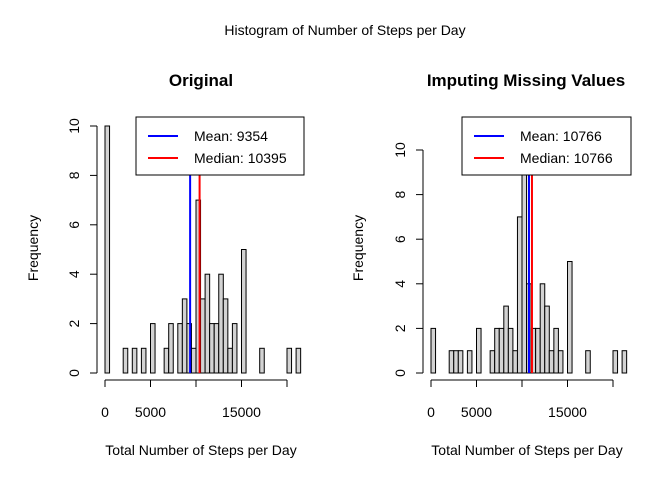 The height and width of the screenshot is (480, 672). Describe the element at coordinates (201, 80) in the screenshot. I see `panel-title-original: Original` at that location.